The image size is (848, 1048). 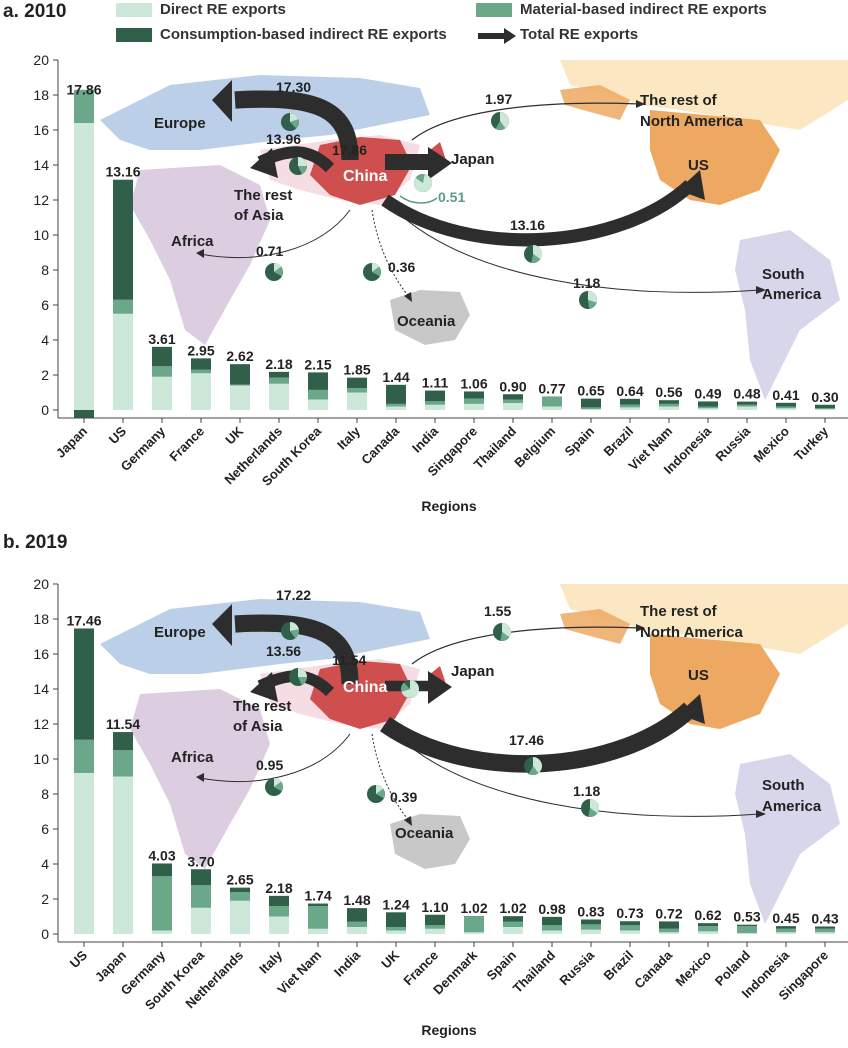 What do you see at coordinates (278, 364) in the screenshot?
I see `total-label-a-6: 2.18` at bounding box center [278, 364].